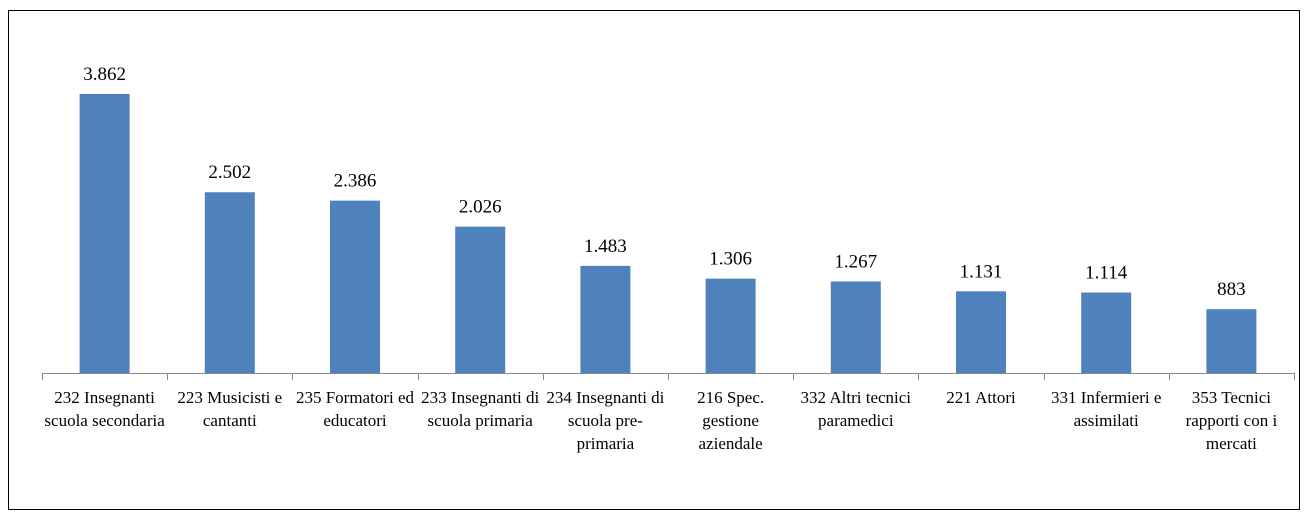 This screenshot has height=517, width=1309. Describe the element at coordinates (856, 409) in the screenshot. I see `x-tick-label: 332 Altri tecnici paramedici` at that location.